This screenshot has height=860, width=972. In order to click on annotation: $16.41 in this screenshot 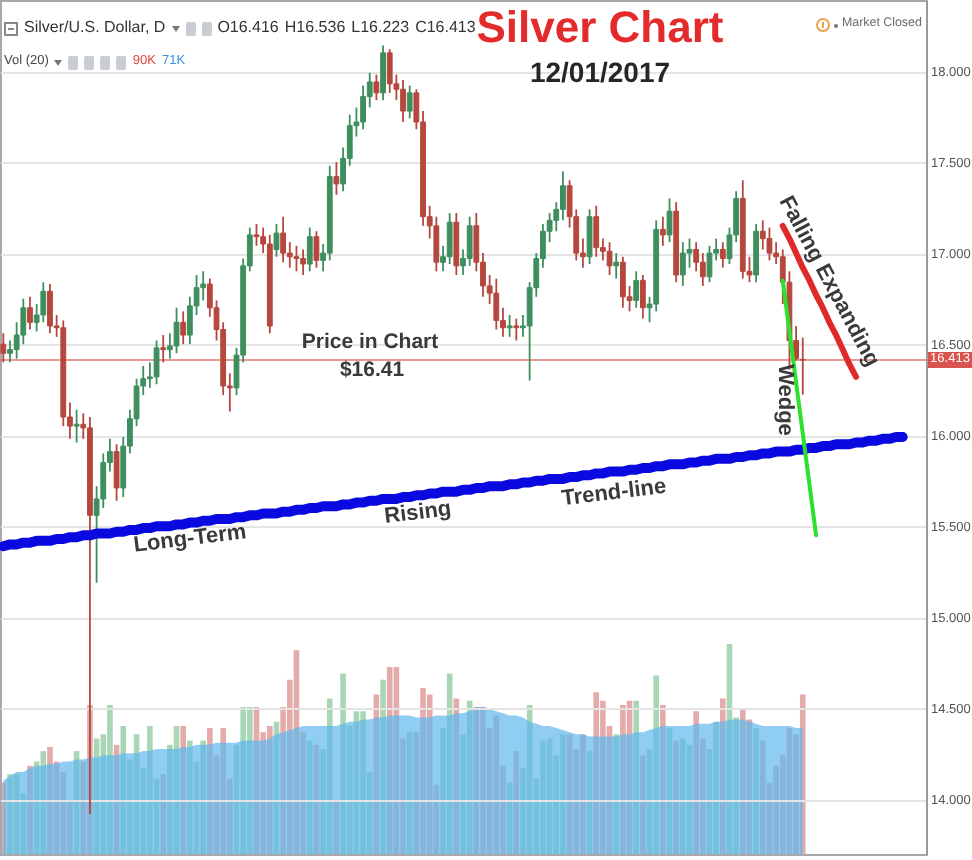, I will do `click(372, 369)`.